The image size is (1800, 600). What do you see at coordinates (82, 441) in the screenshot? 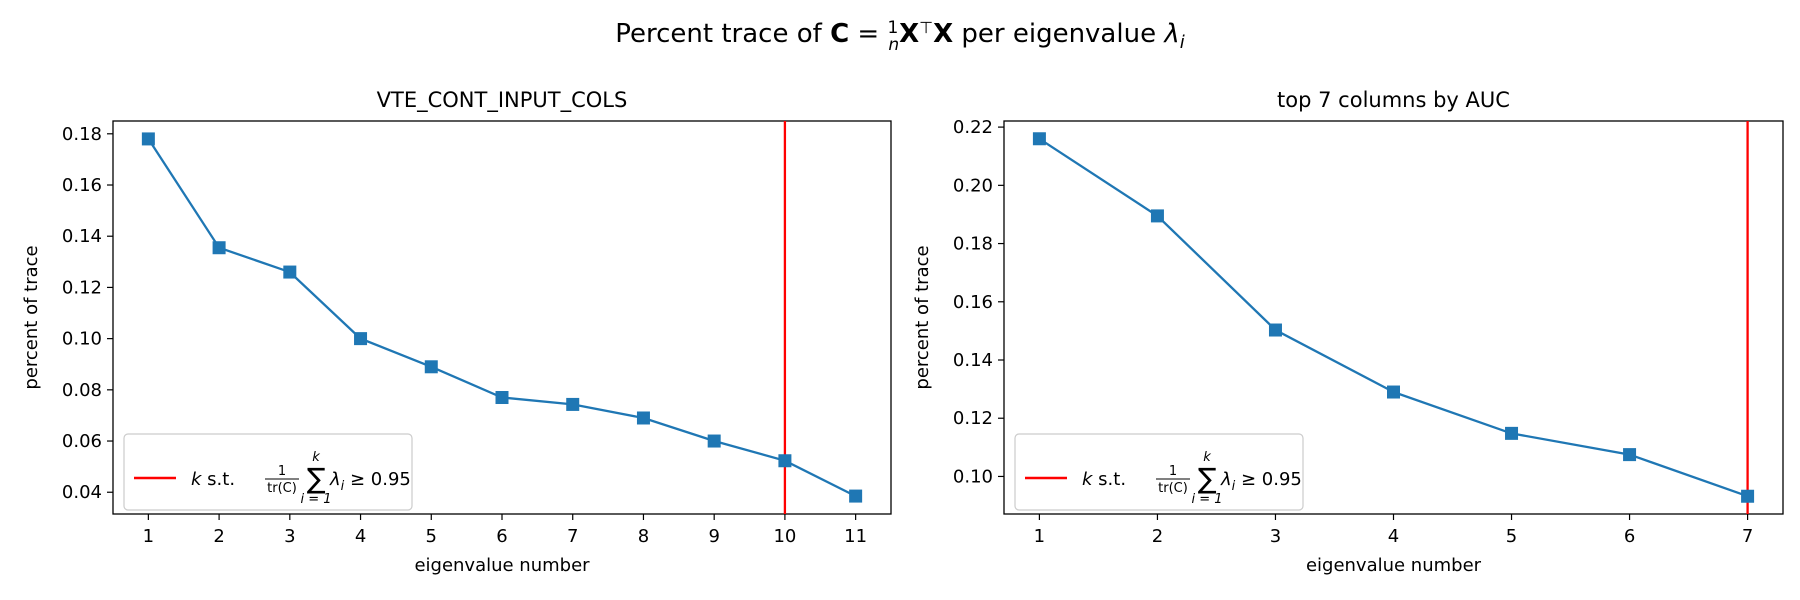
I see `y-tick-label: 0.06` at bounding box center [82, 441].